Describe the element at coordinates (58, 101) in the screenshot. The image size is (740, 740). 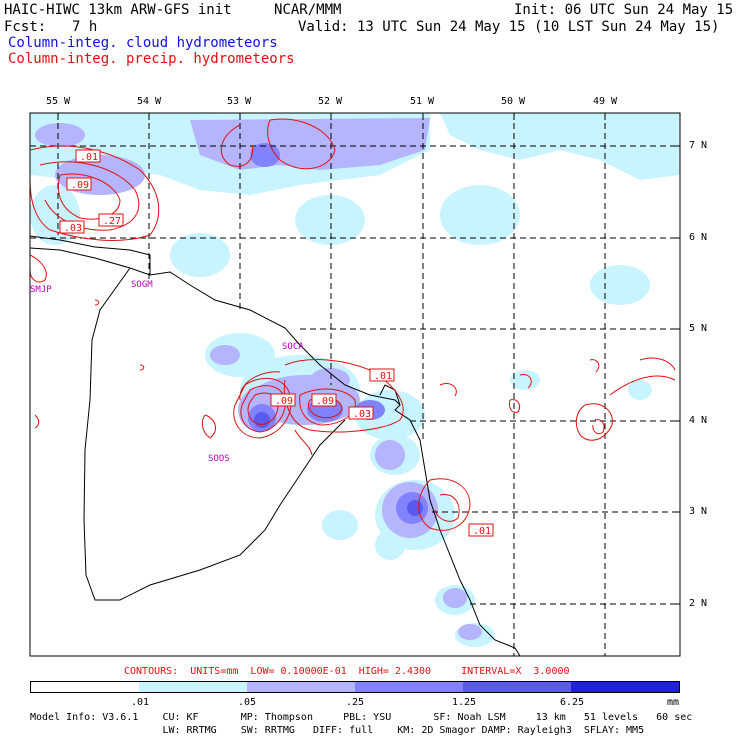
I see `lon-label: 55 W` at that location.